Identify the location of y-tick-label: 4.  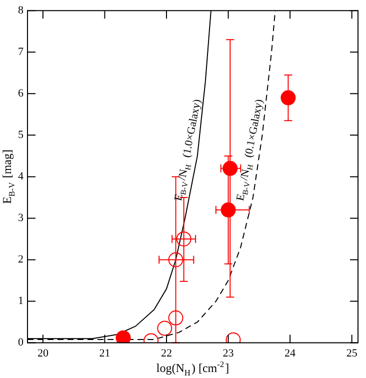
(21, 176).